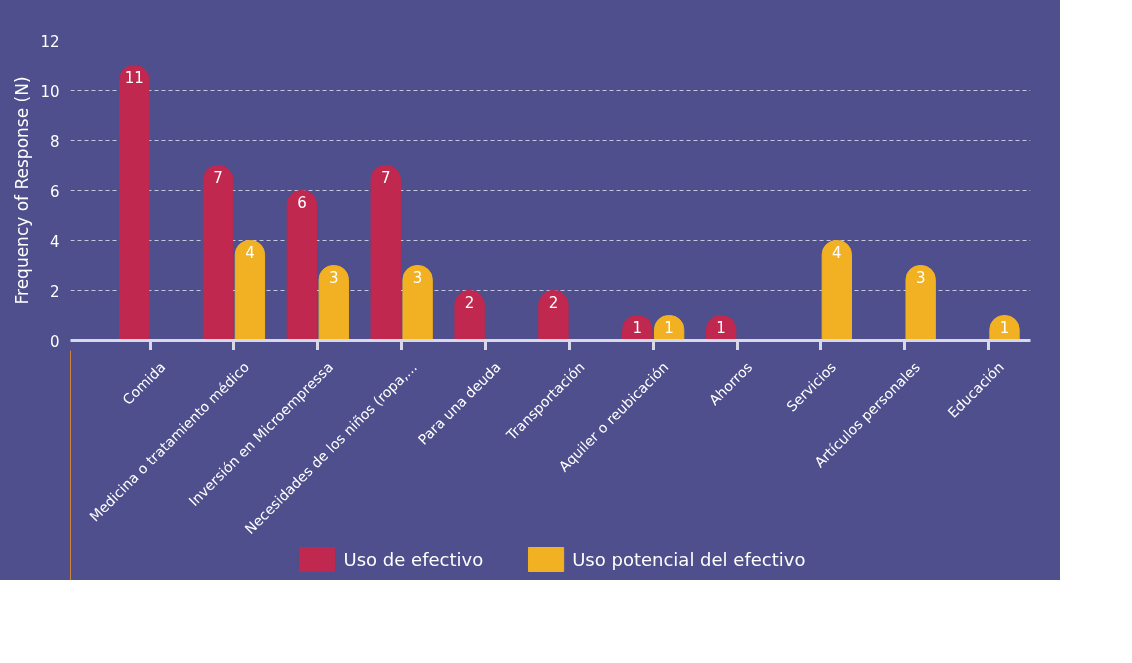  What do you see at coordinates (689, 559) in the screenshot?
I see `legend-label: Uso potencial del efectivo` at bounding box center [689, 559].